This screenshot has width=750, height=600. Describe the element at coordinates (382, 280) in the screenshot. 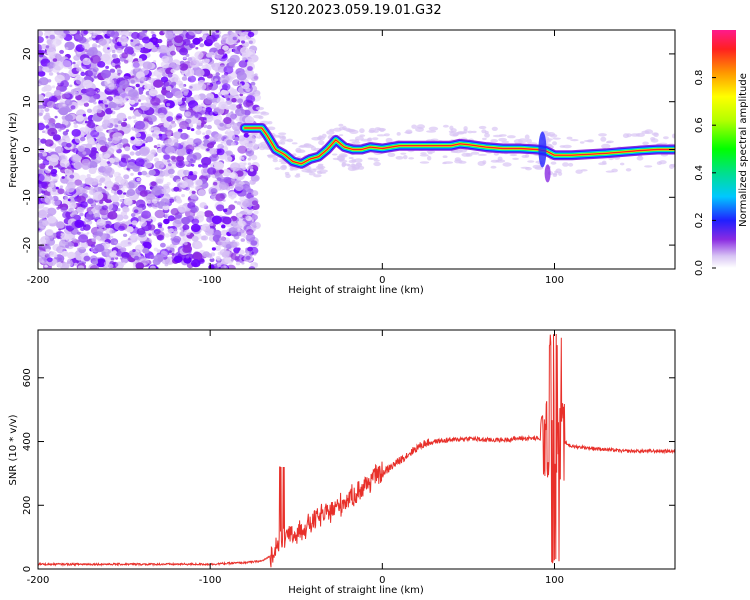

I see `spec-xtick-label: 0` at that location.